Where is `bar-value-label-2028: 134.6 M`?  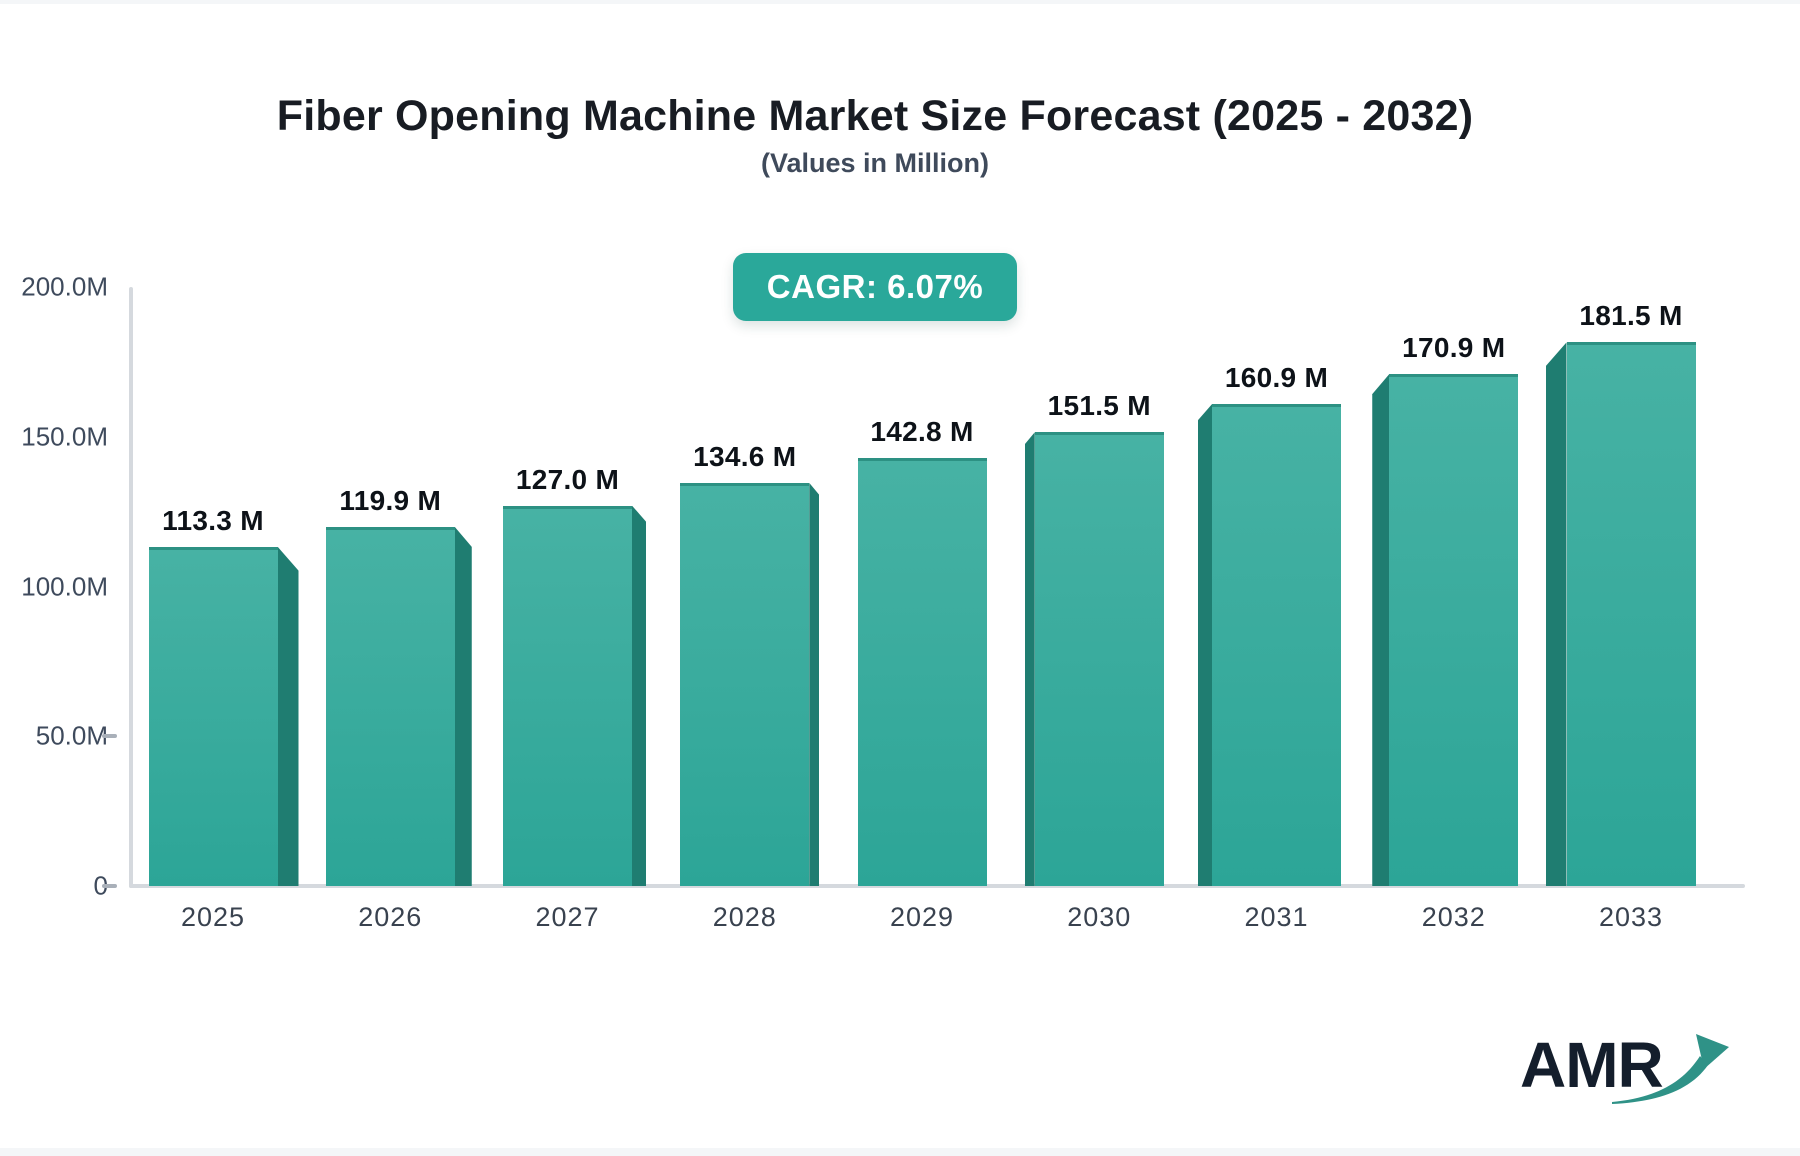
bar-value-label-2028: 134.6 M is located at coordinates (745, 456).